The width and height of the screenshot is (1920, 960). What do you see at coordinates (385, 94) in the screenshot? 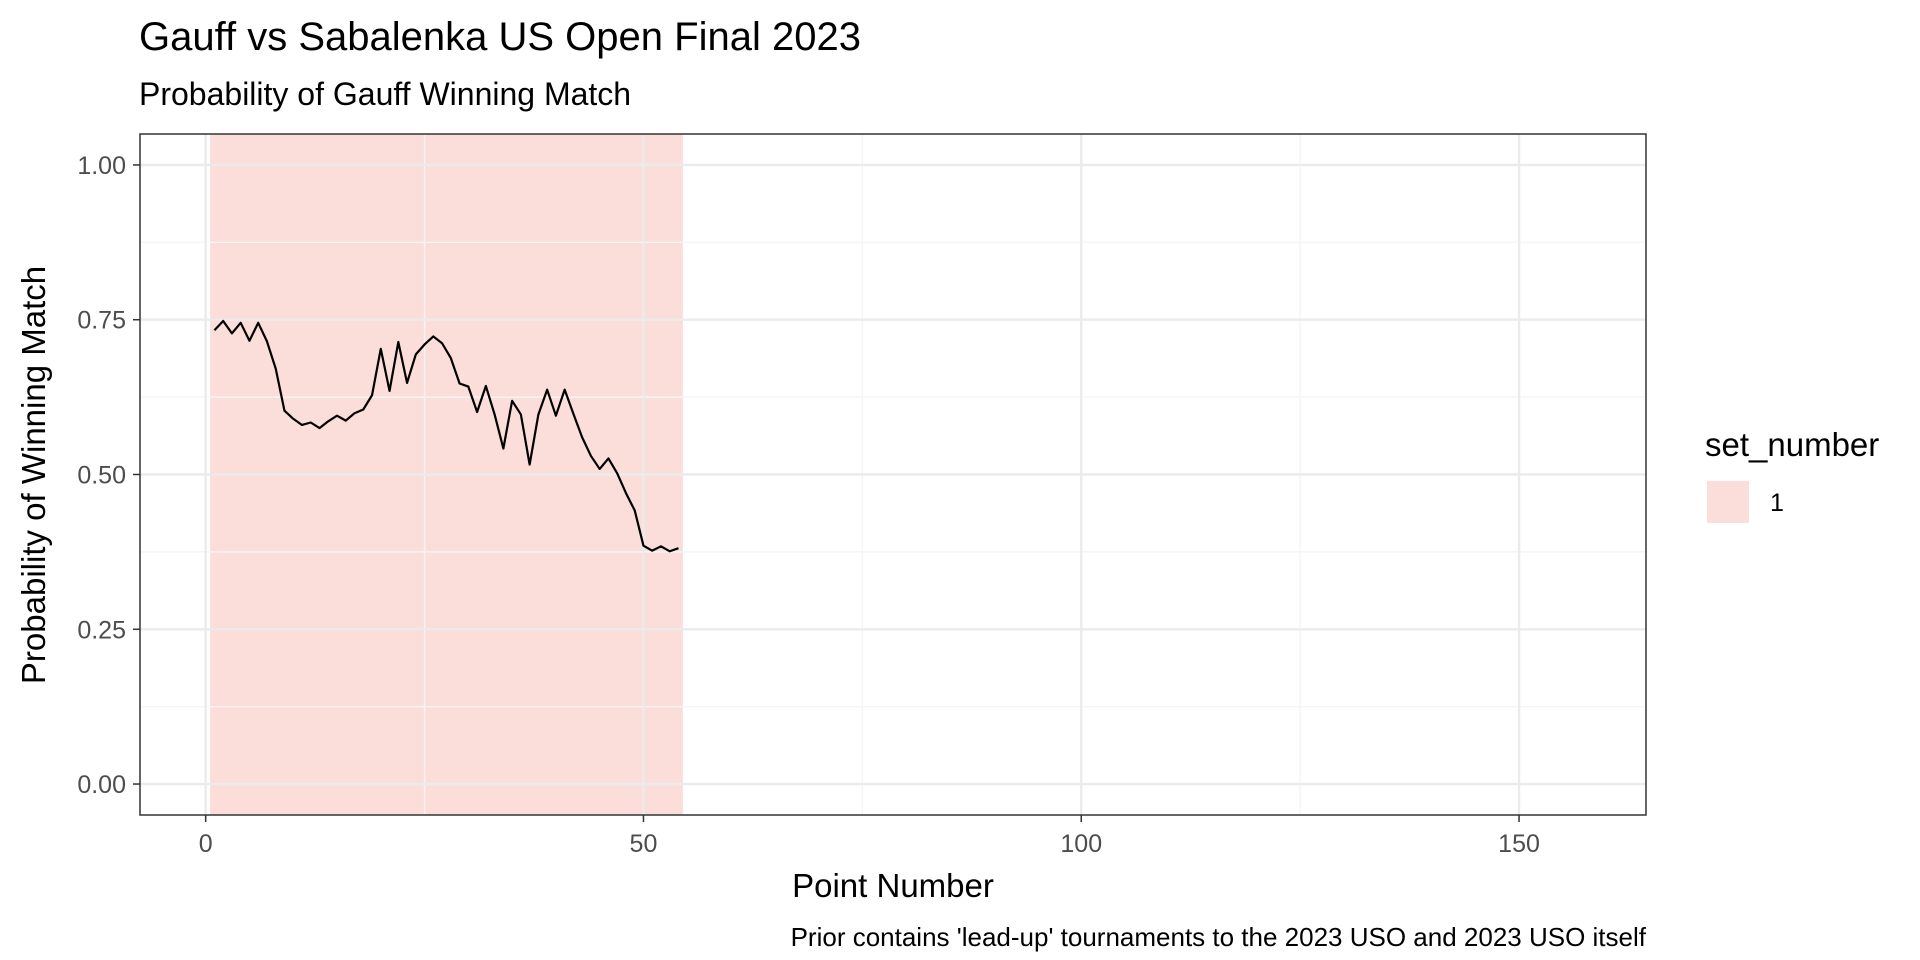
I see `chart-subtitle: Probability of Gauff Winning Match` at bounding box center [385, 94].